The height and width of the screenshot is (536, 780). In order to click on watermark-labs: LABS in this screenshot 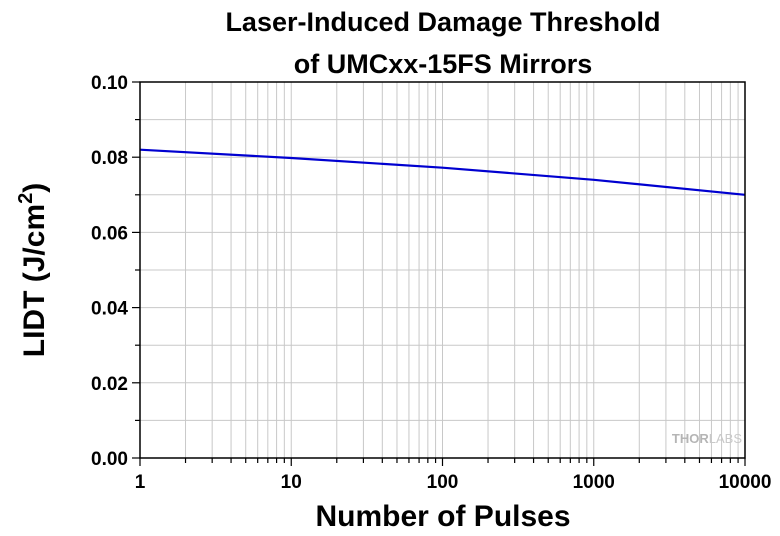, I will do `click(726, 438)`.